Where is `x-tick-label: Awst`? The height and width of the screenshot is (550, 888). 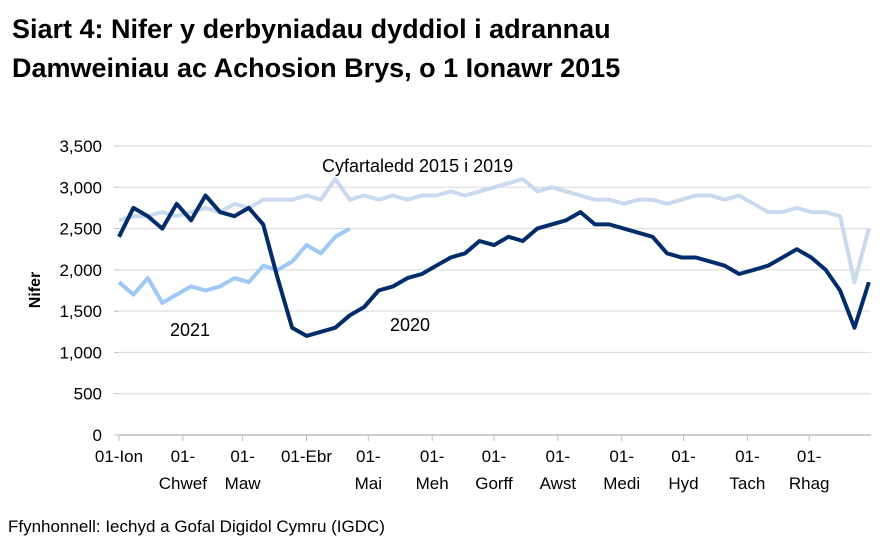 x-tick-label: Awst is located at coordinates (558, 483).